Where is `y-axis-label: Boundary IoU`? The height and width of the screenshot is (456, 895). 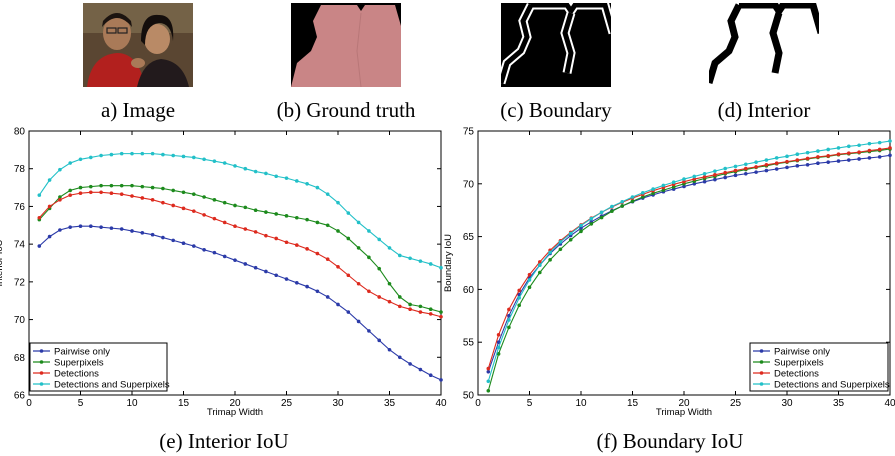
y-axis-label: Boundary IoU is located at coordinates (448, 263).